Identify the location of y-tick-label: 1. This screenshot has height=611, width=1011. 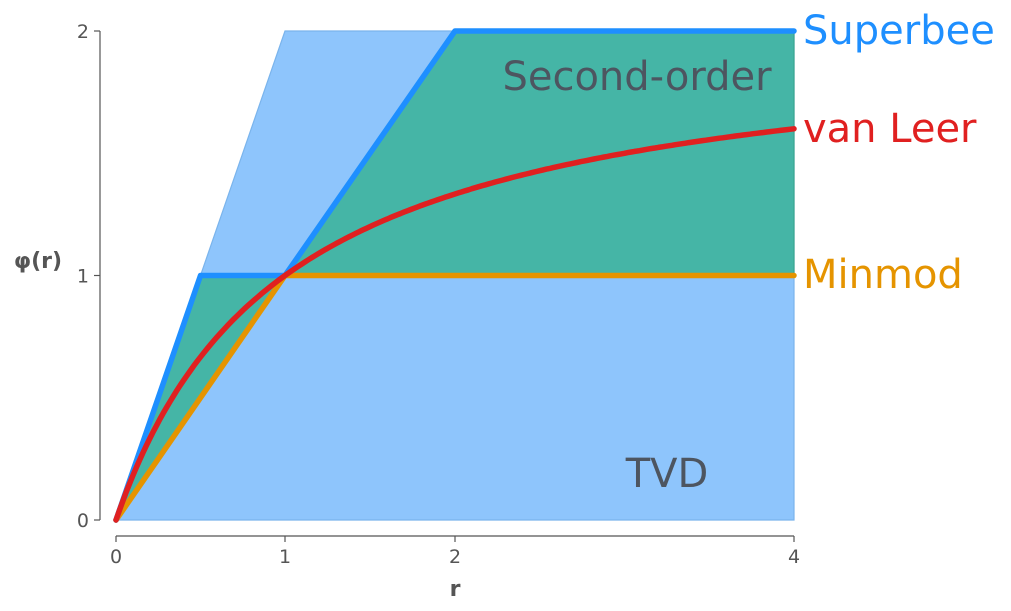
(83, 277).